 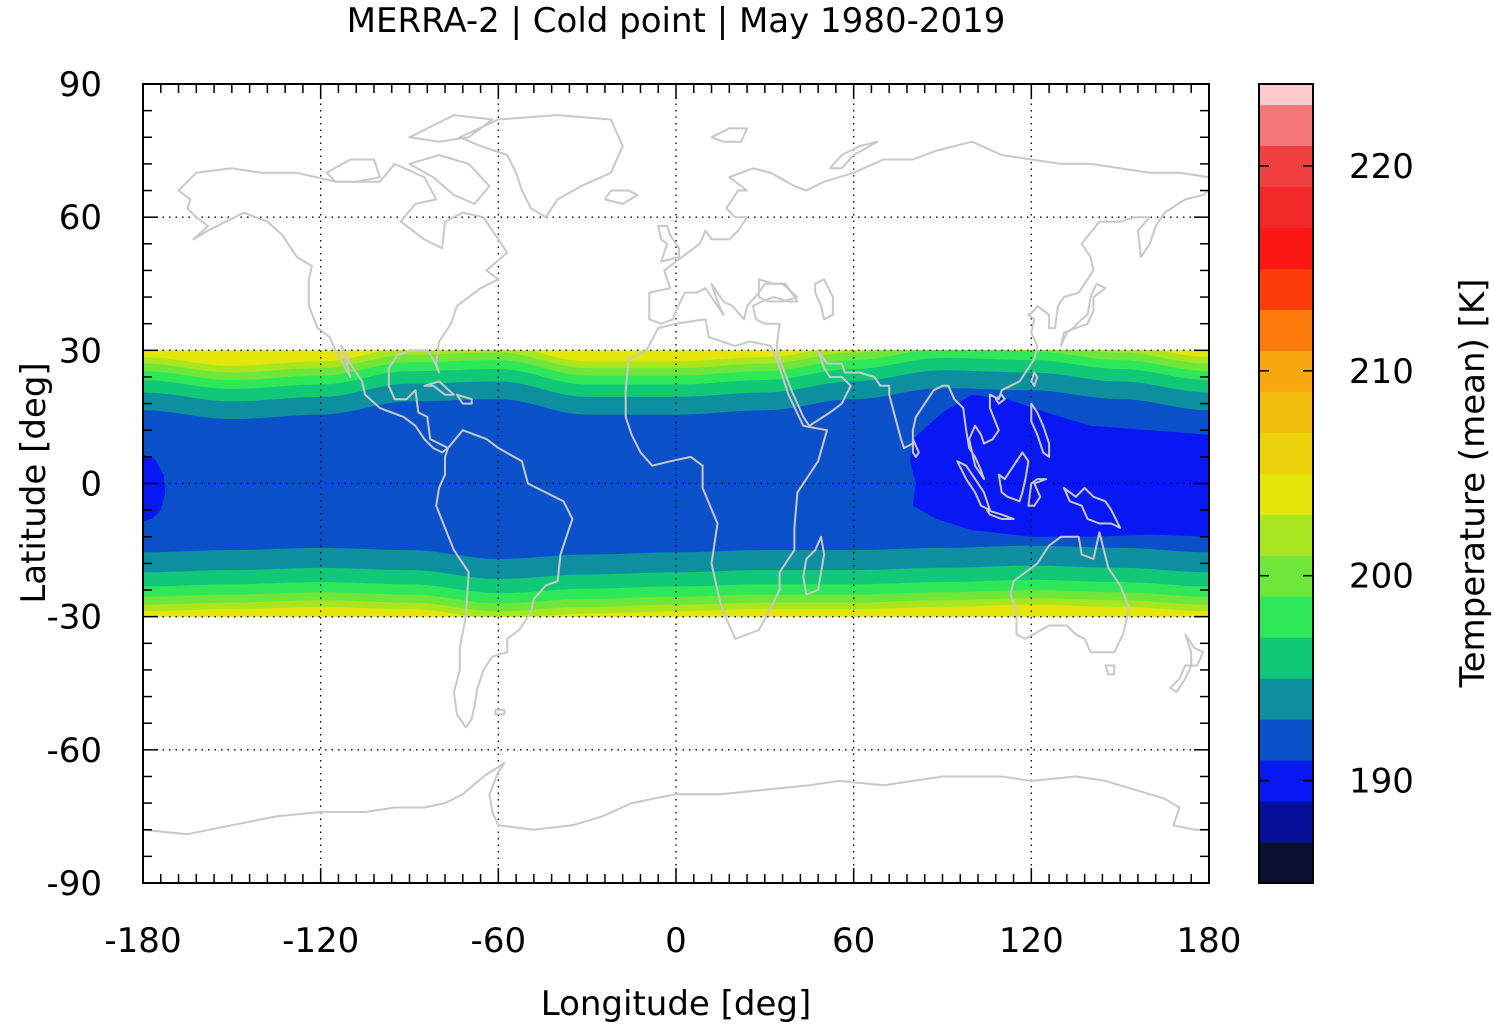 What do you see at coordinates (1336, 483) in the screenshot?
I see `colorbar: 190 200 210 220` at bounding box center [1336, 483].